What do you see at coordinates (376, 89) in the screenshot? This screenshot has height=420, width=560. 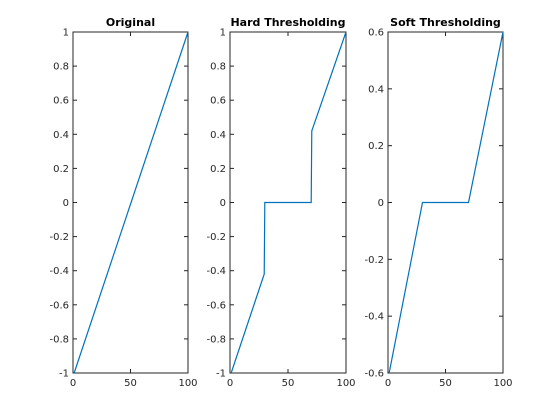 I see `soft-thresholding-ytick-label: 0.4` at bounding box center [376, 89].